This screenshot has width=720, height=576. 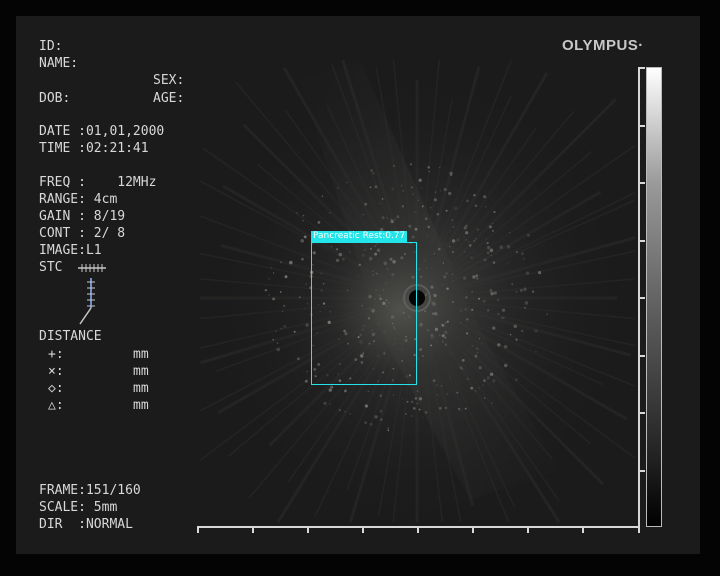 What do you see at coordinates (98, 182) in the screenshot?
I see `freq-readout: FREQ : 12MHz` at bounding box center [98, 182].